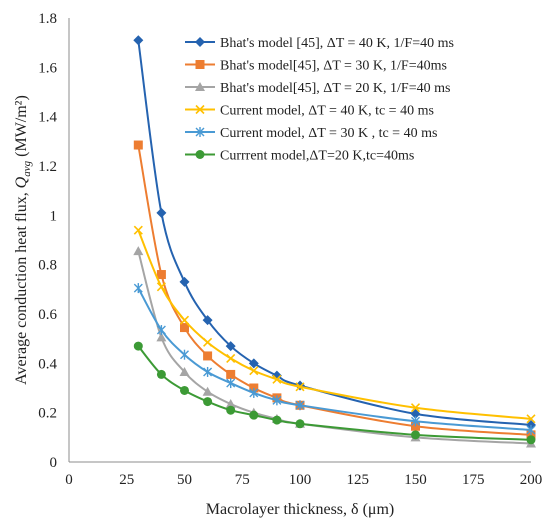 The height and width of the screenshot is (525, 550). I want to click on x-tick-label: 50, so click(184, 480).